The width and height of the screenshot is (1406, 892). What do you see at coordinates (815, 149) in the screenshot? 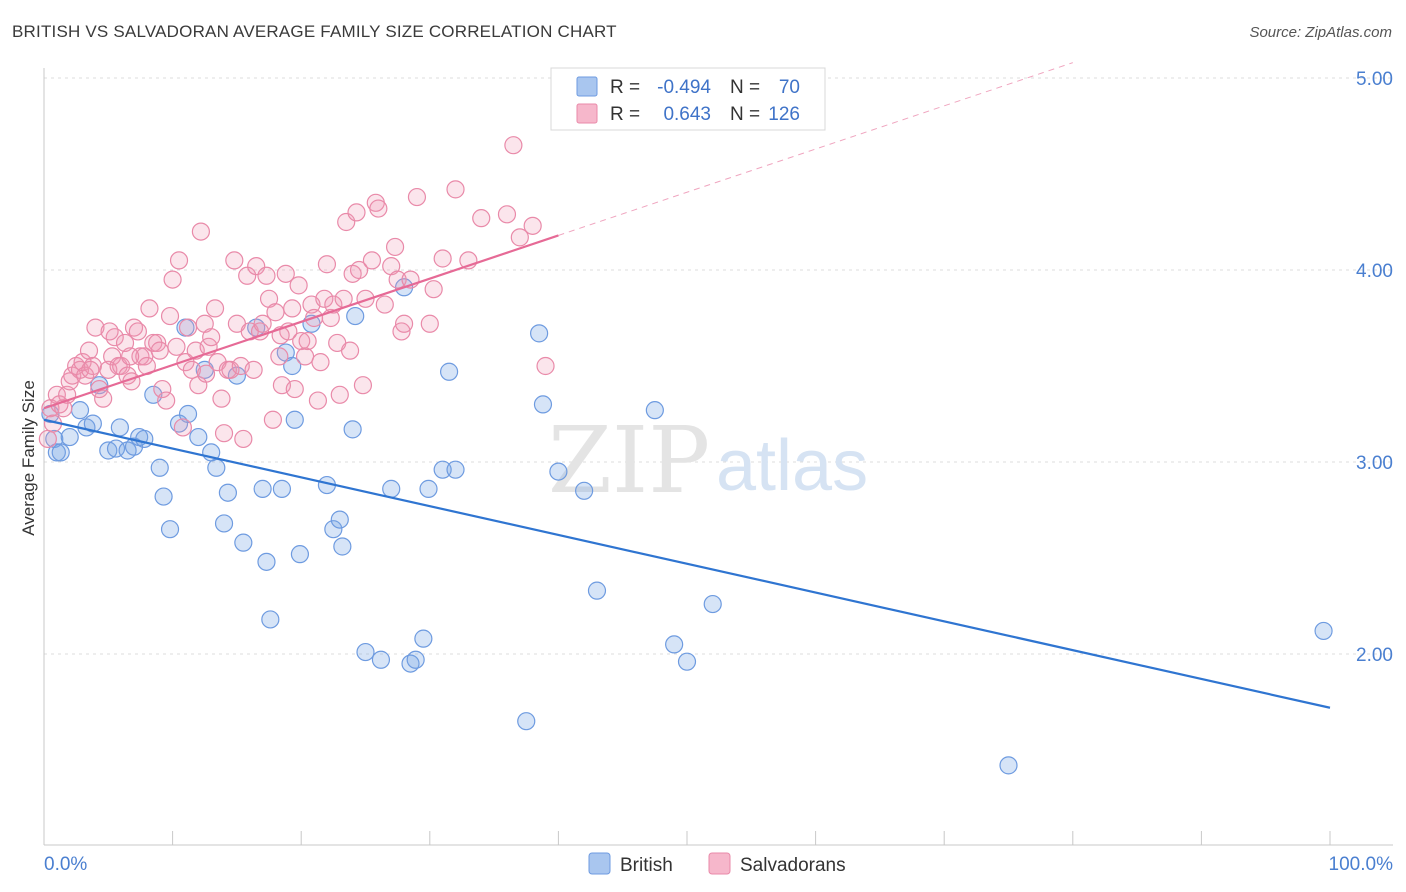
I see `salvadoran-trend-extension` at bounding box center [815, 149].